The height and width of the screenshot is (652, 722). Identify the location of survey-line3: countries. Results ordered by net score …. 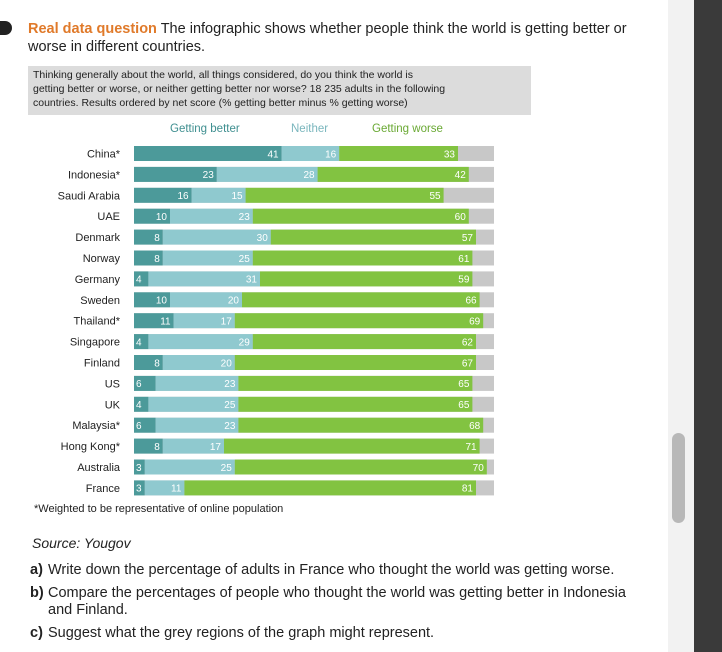
(220, 103).